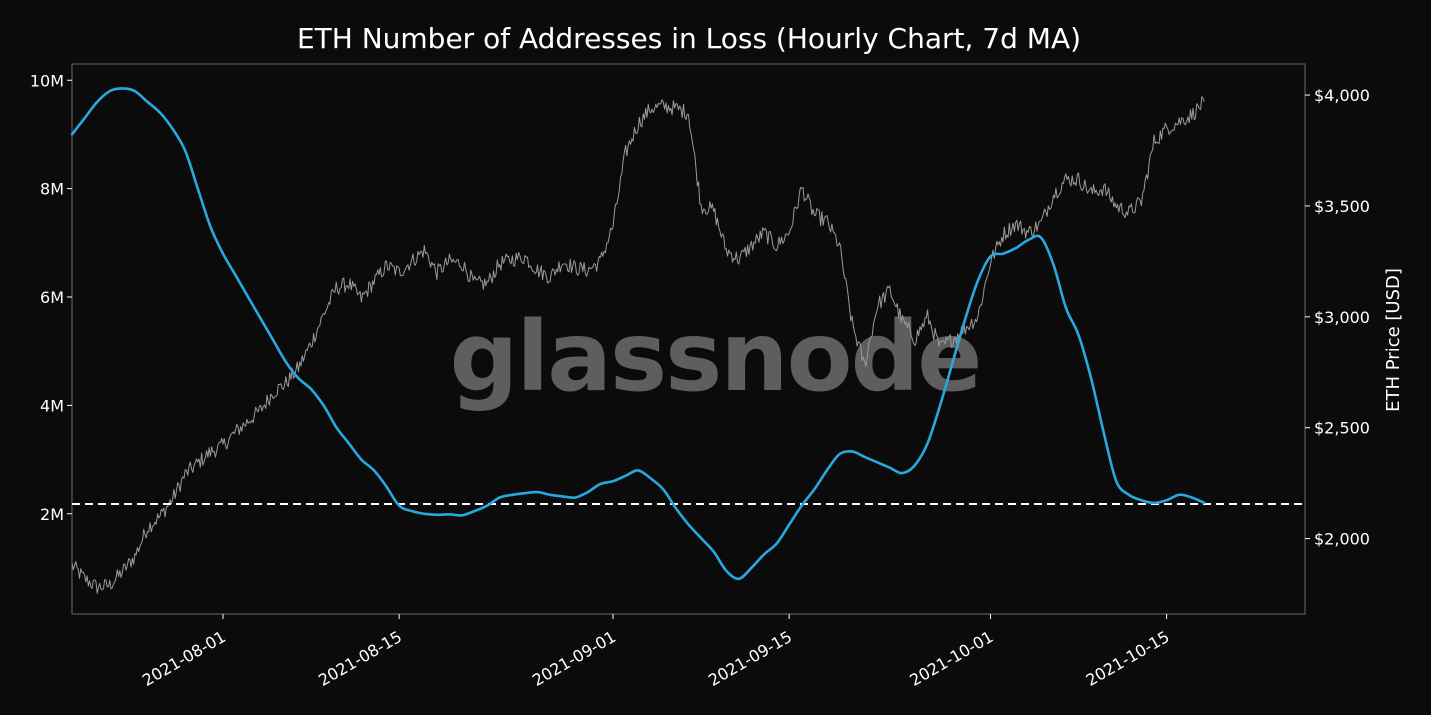 This screenshot has height=715, width=1431. I want to click on watermark: glassnode, so click(715, 357).